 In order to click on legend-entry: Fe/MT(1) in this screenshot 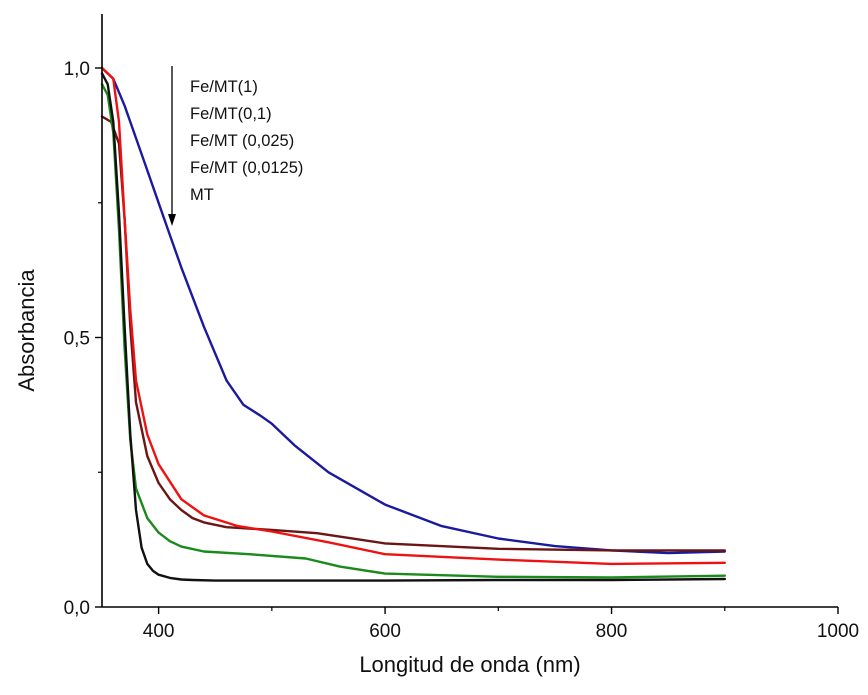, I will do `click(224, 87)`.